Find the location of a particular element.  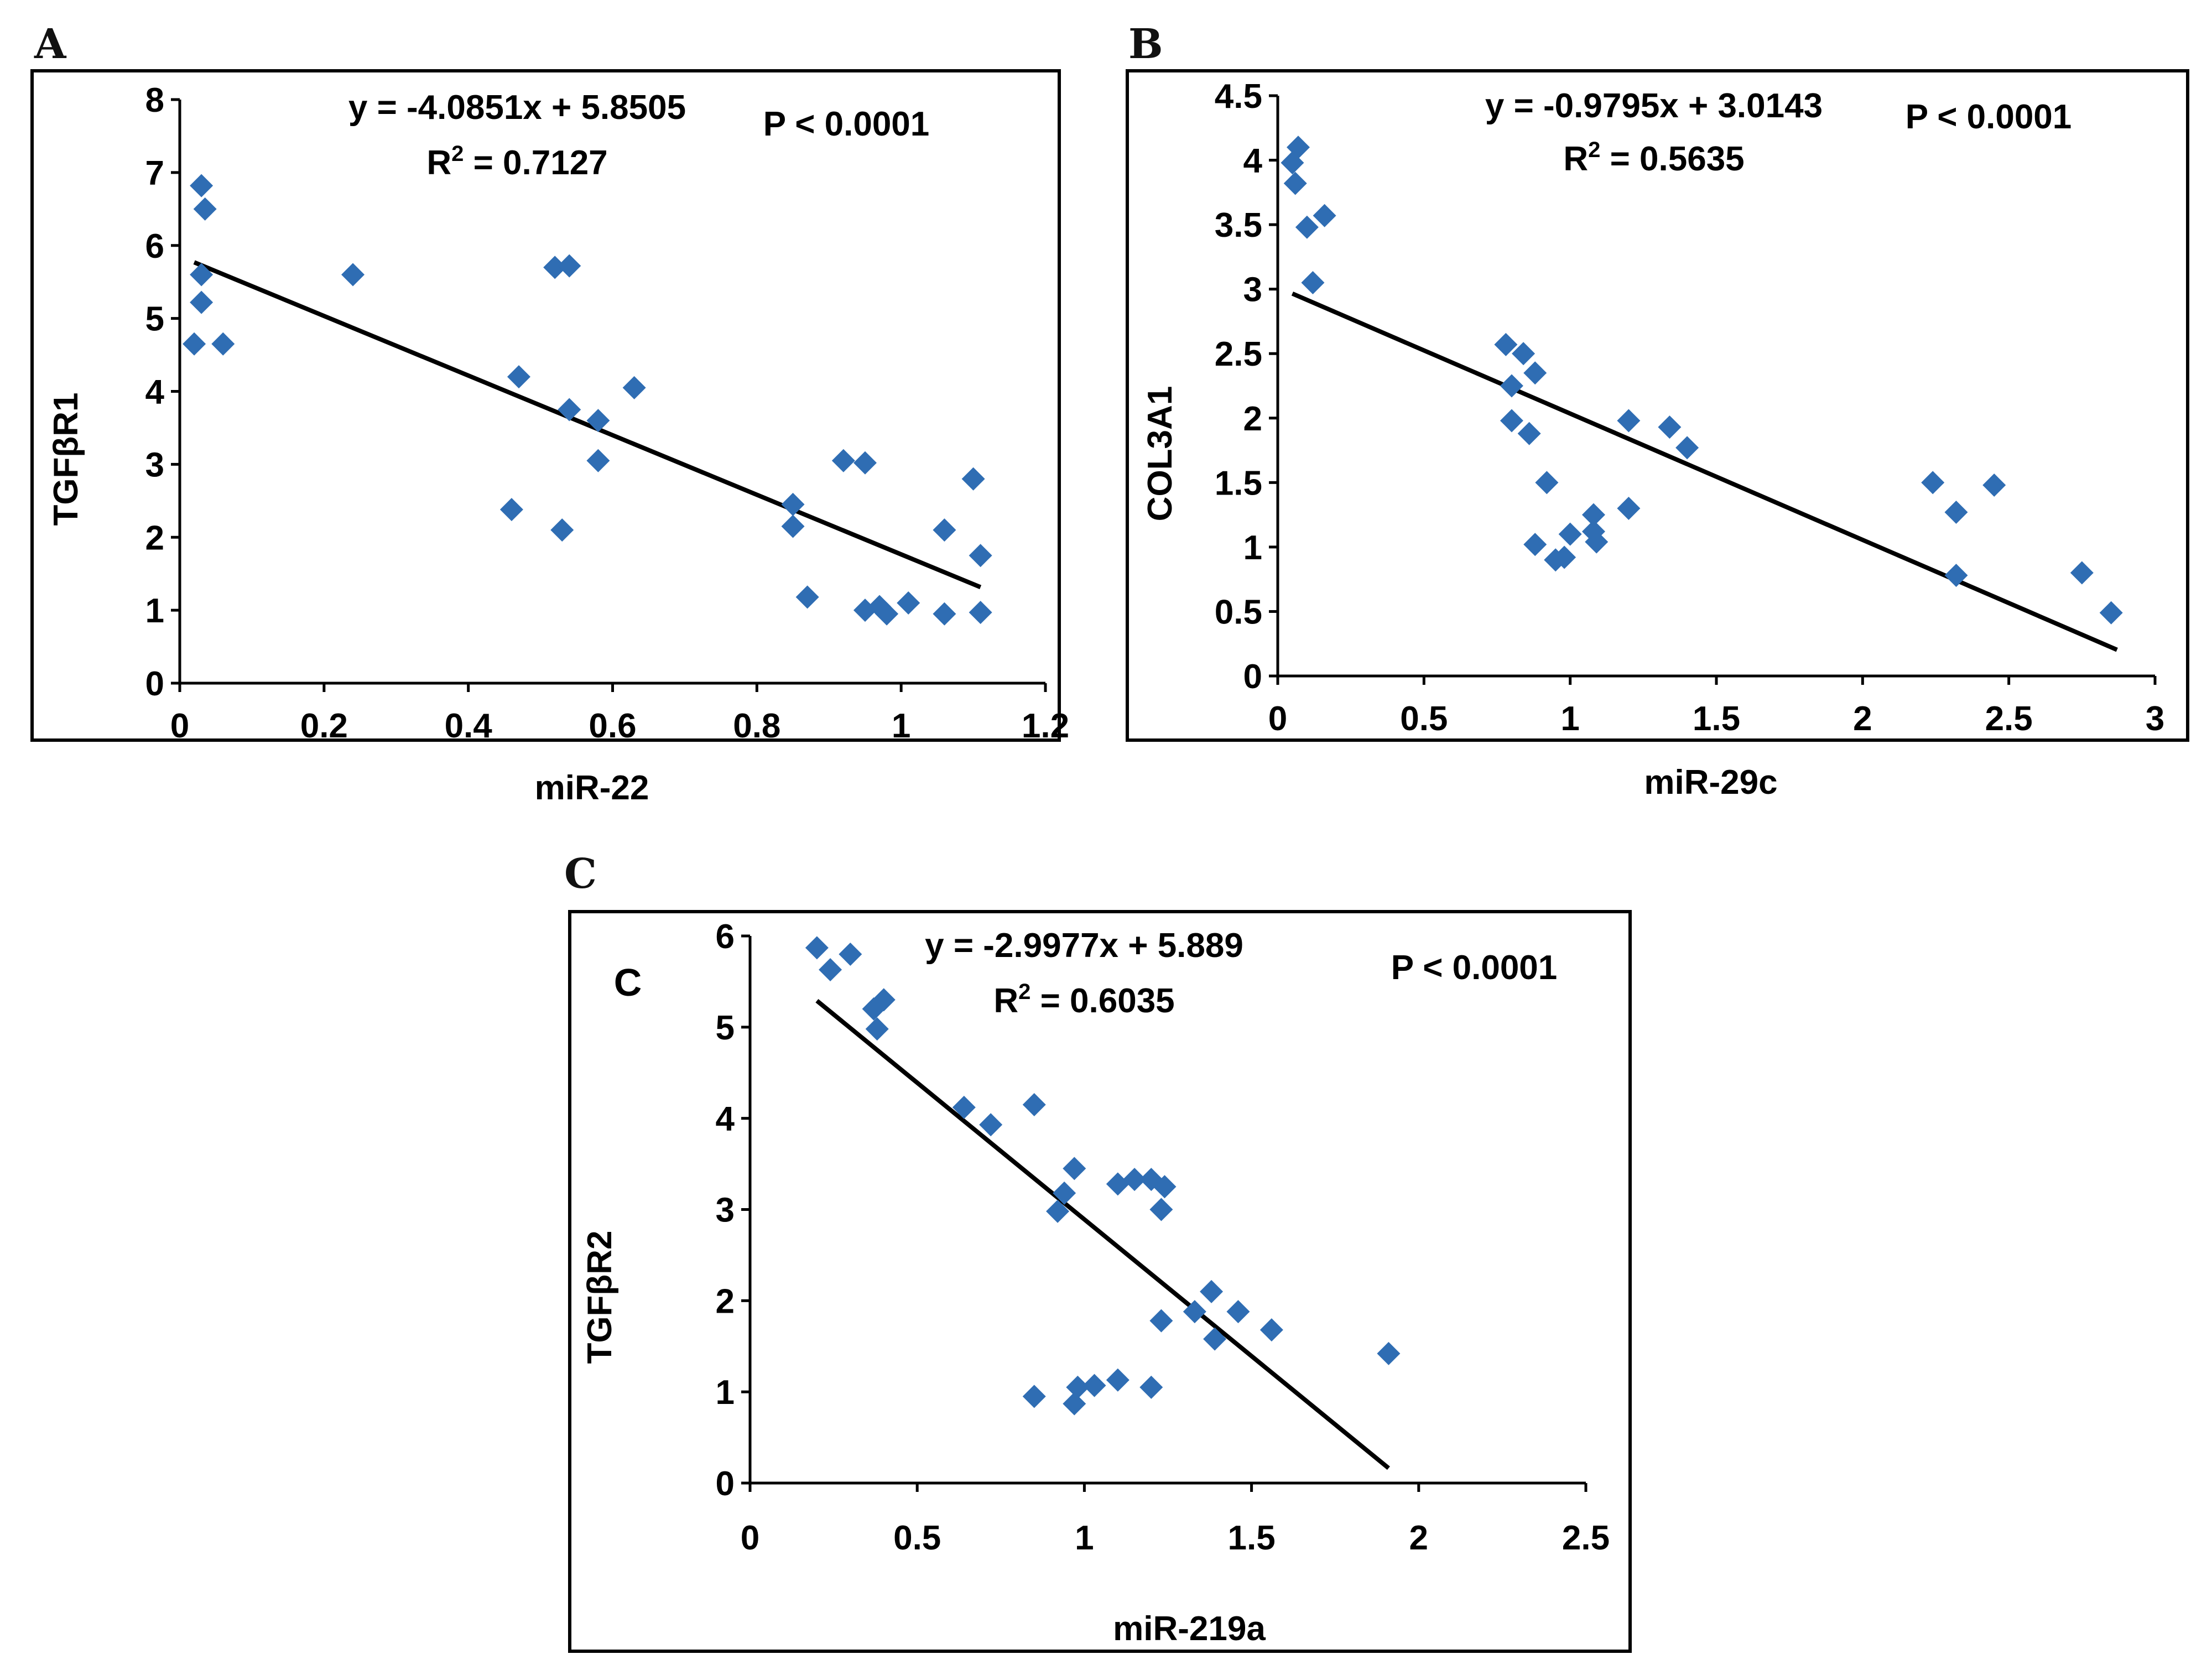

y-tick-label: 5 is located at coordinates (154, 319).